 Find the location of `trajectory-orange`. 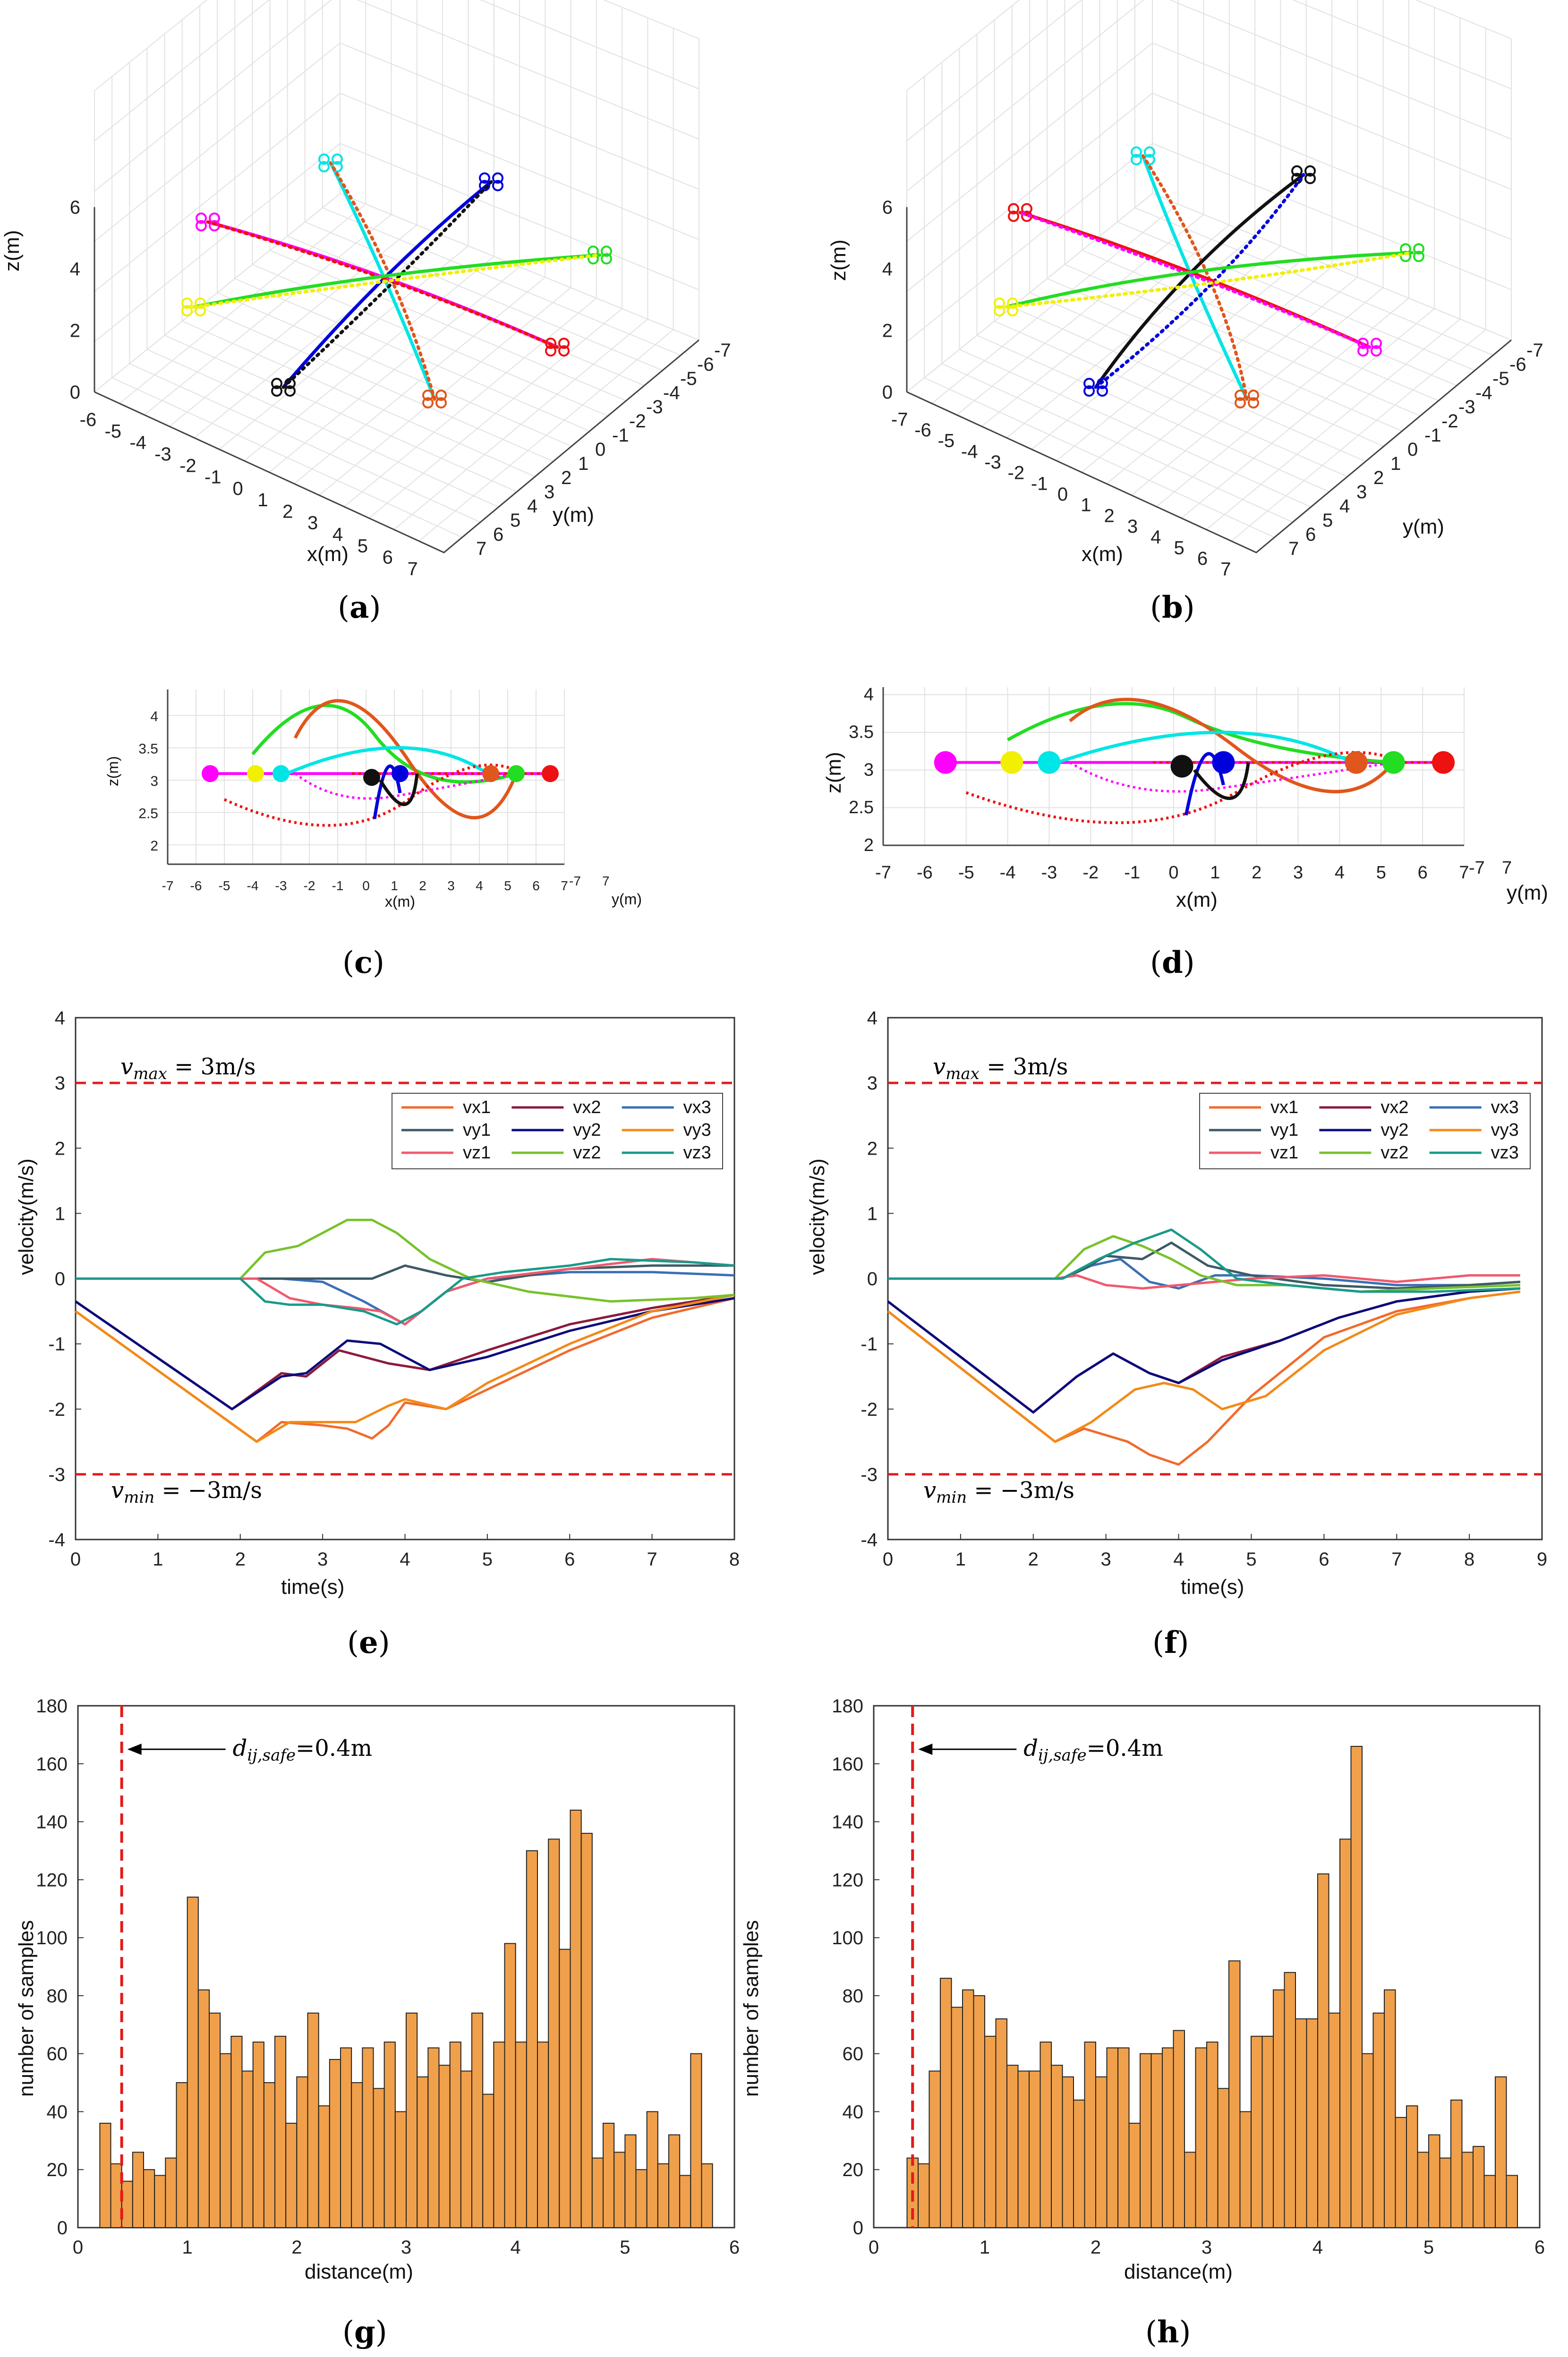

trajectory-orange is located at coordinates (405, 759).